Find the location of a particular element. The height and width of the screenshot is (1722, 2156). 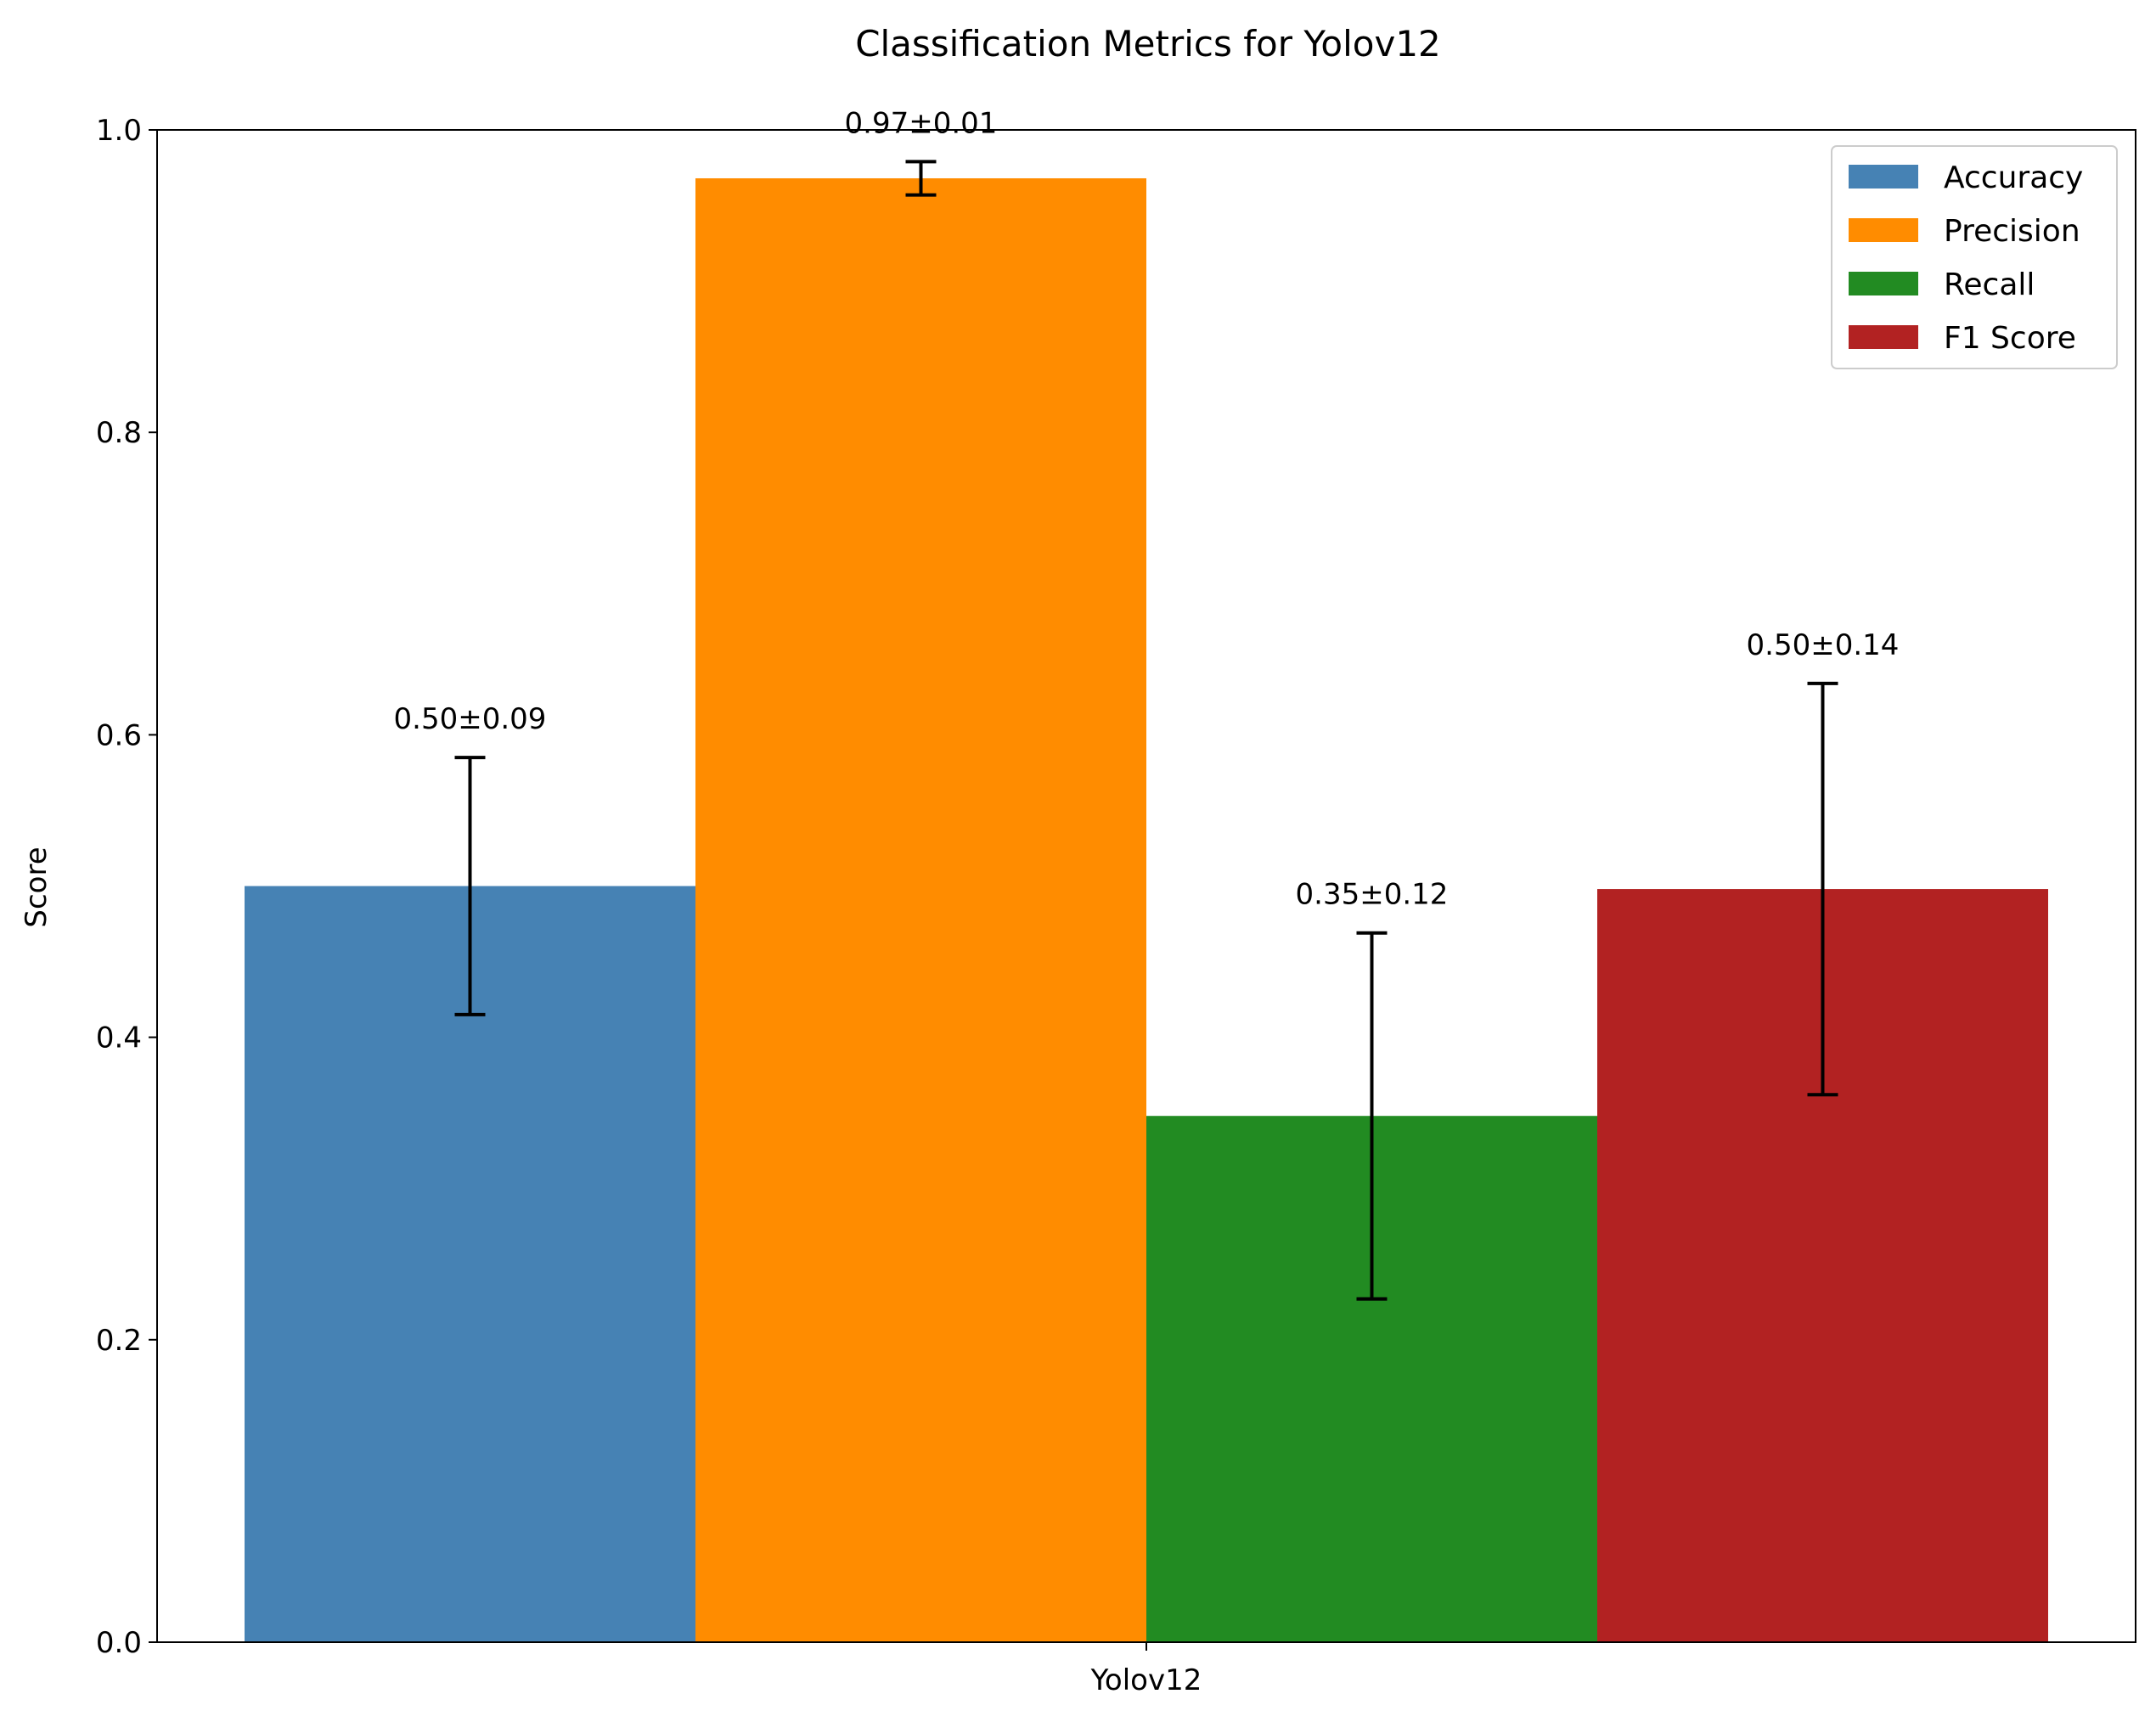

legend: Accuracy Precision Recall F1 Score is located at coordinates (1974, 257).